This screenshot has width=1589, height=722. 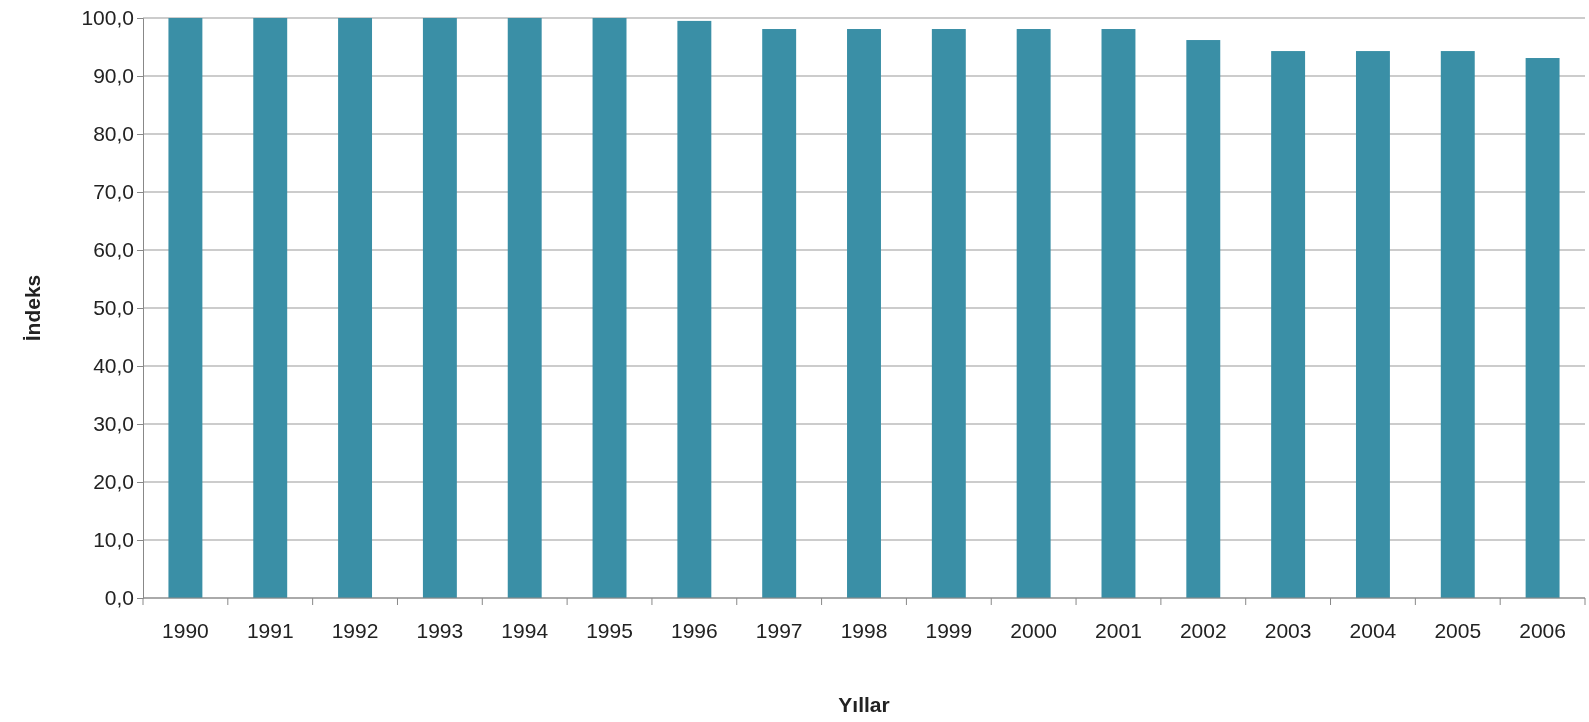 What do you see at coordinates (113, 250) in the screenshot?
I see `y-tick-label: 60,0` at bounding box center [113, 250].